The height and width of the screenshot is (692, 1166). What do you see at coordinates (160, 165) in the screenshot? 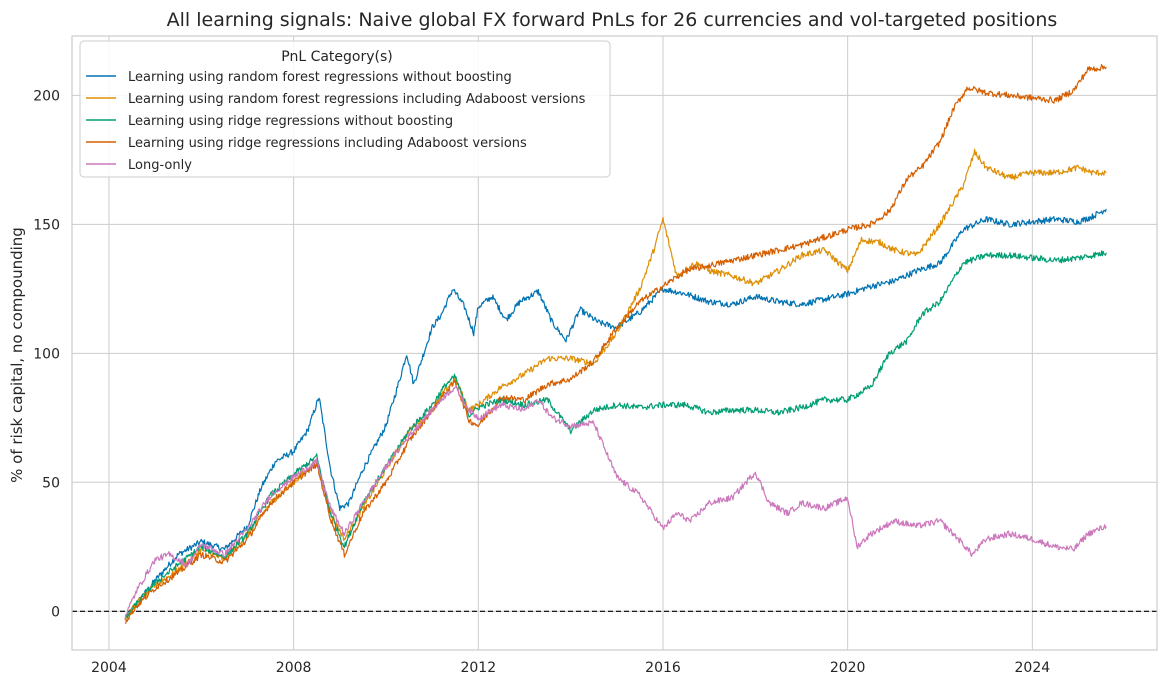
I see `legend-entry-label: Long-only` at bounding box center [160, 165].